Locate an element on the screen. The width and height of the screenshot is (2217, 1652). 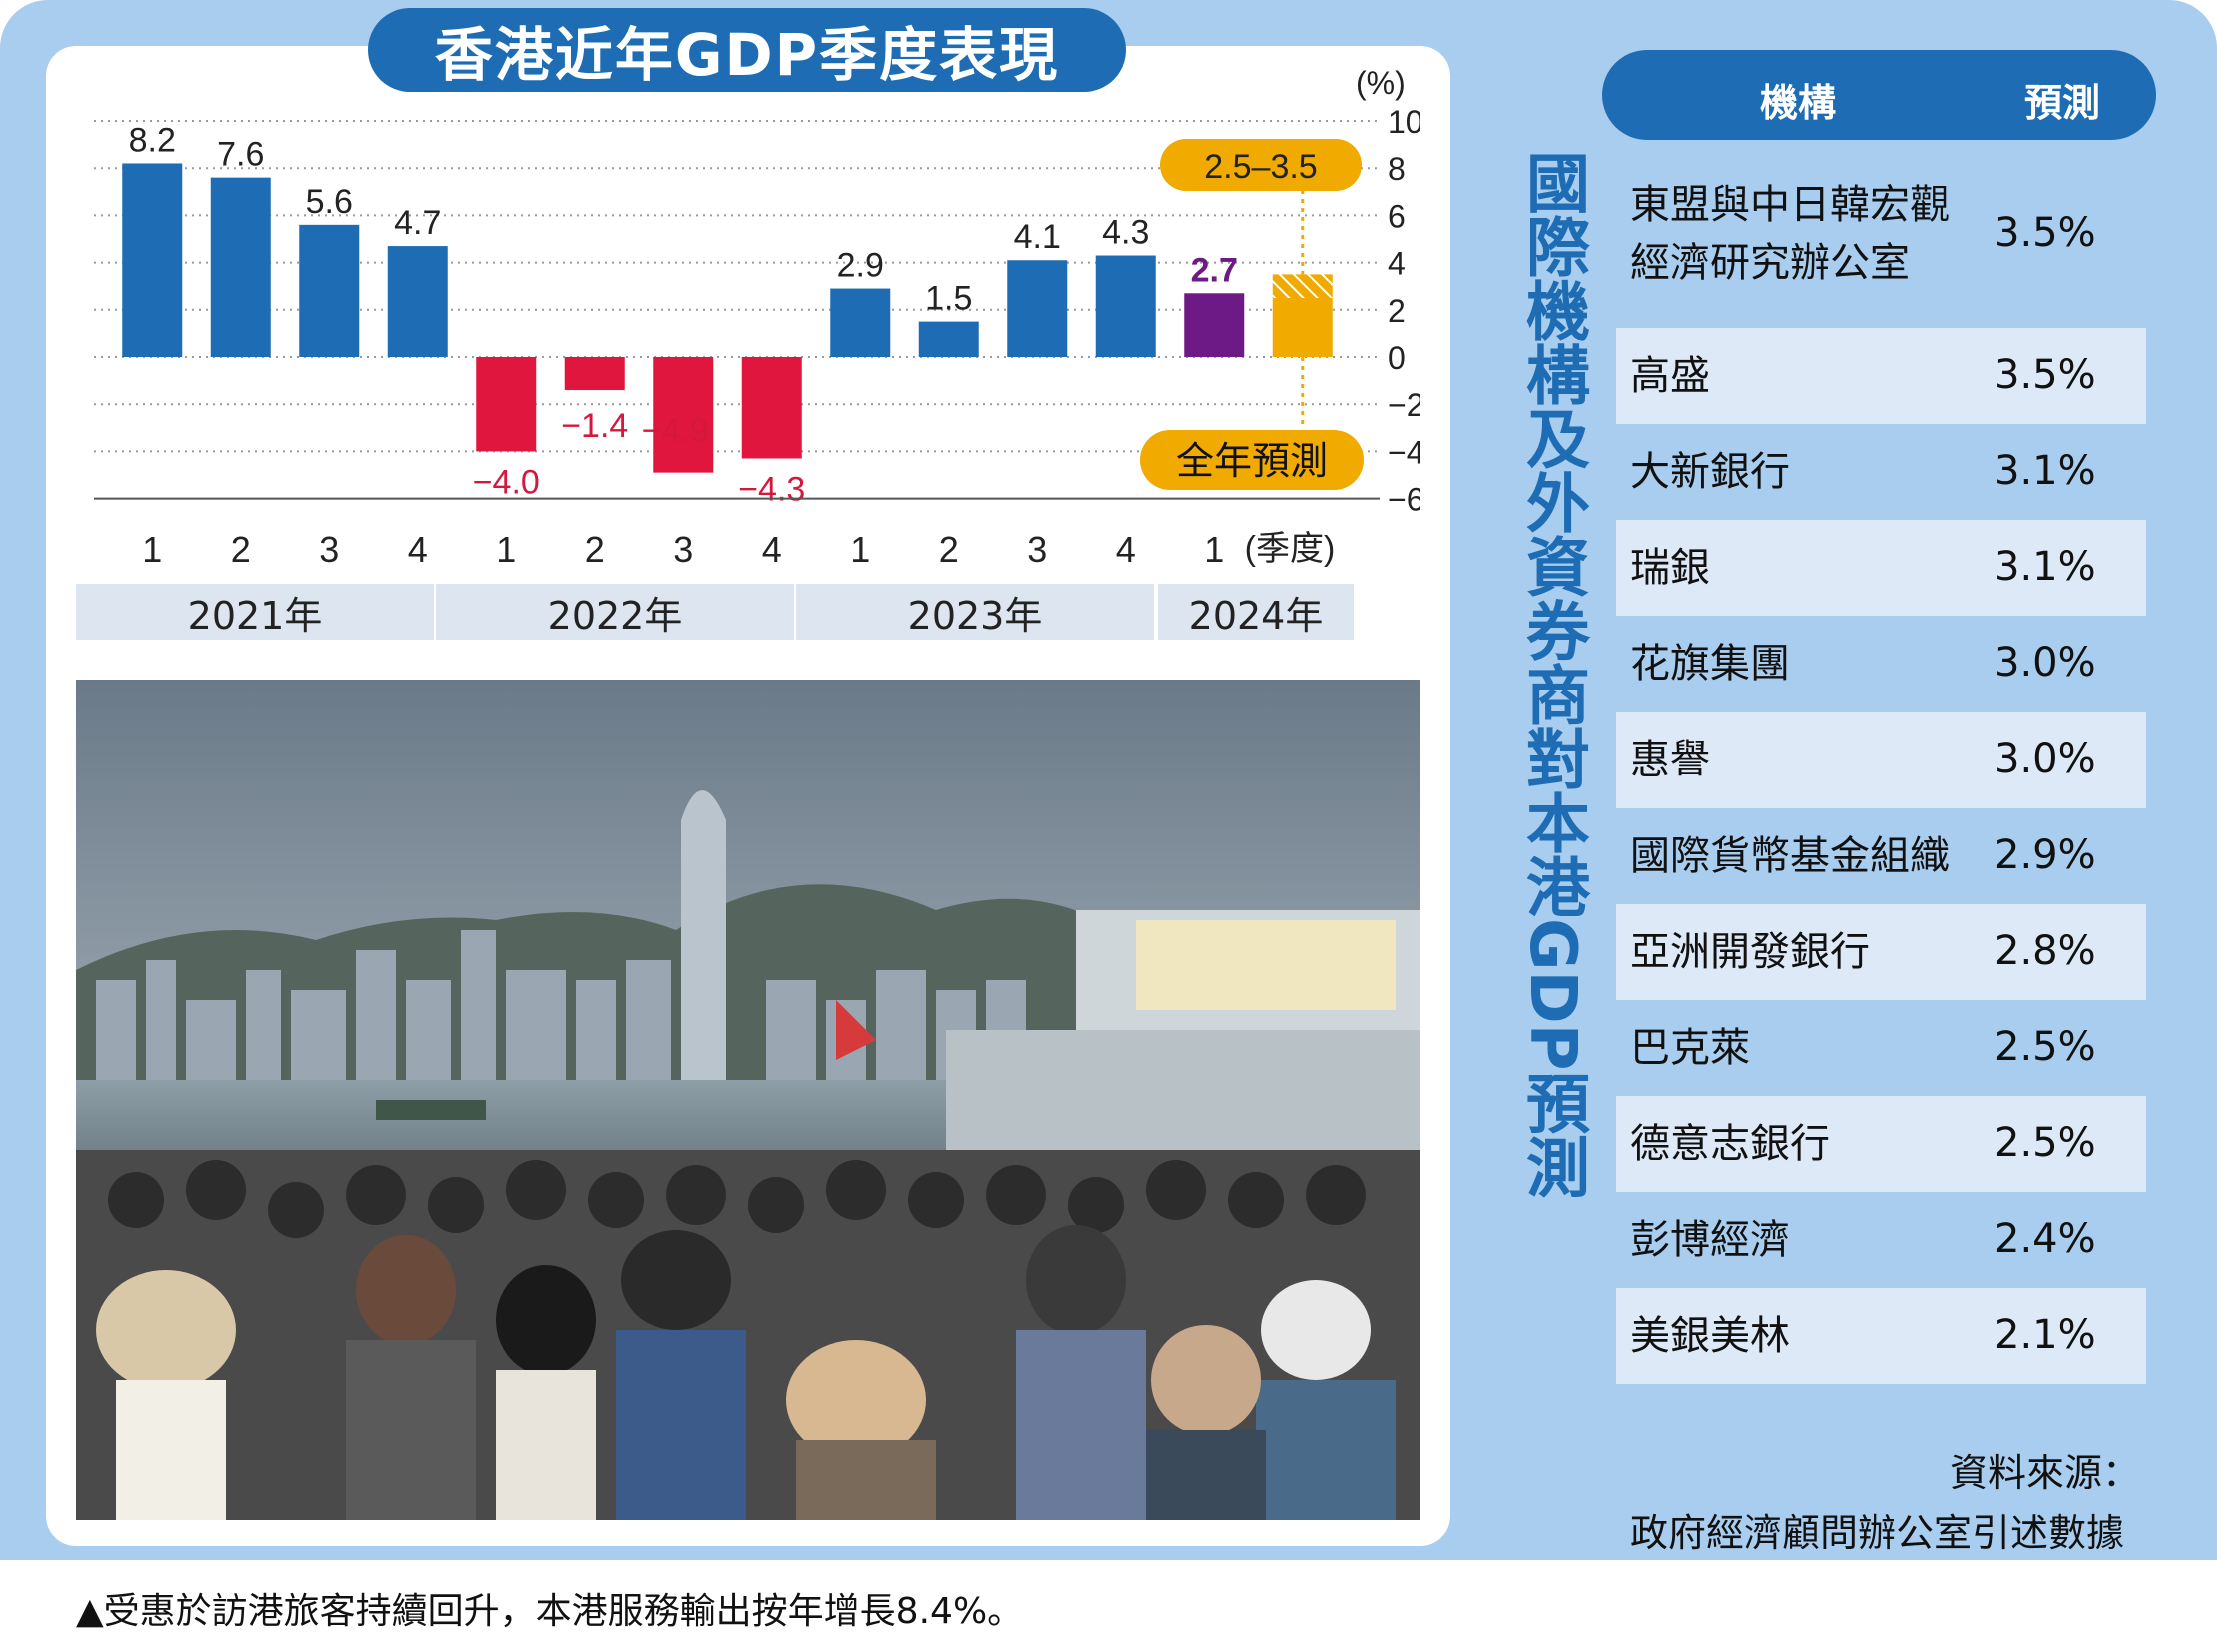
row-org: 巴克萊 is located at coordinates (1690, 1048).